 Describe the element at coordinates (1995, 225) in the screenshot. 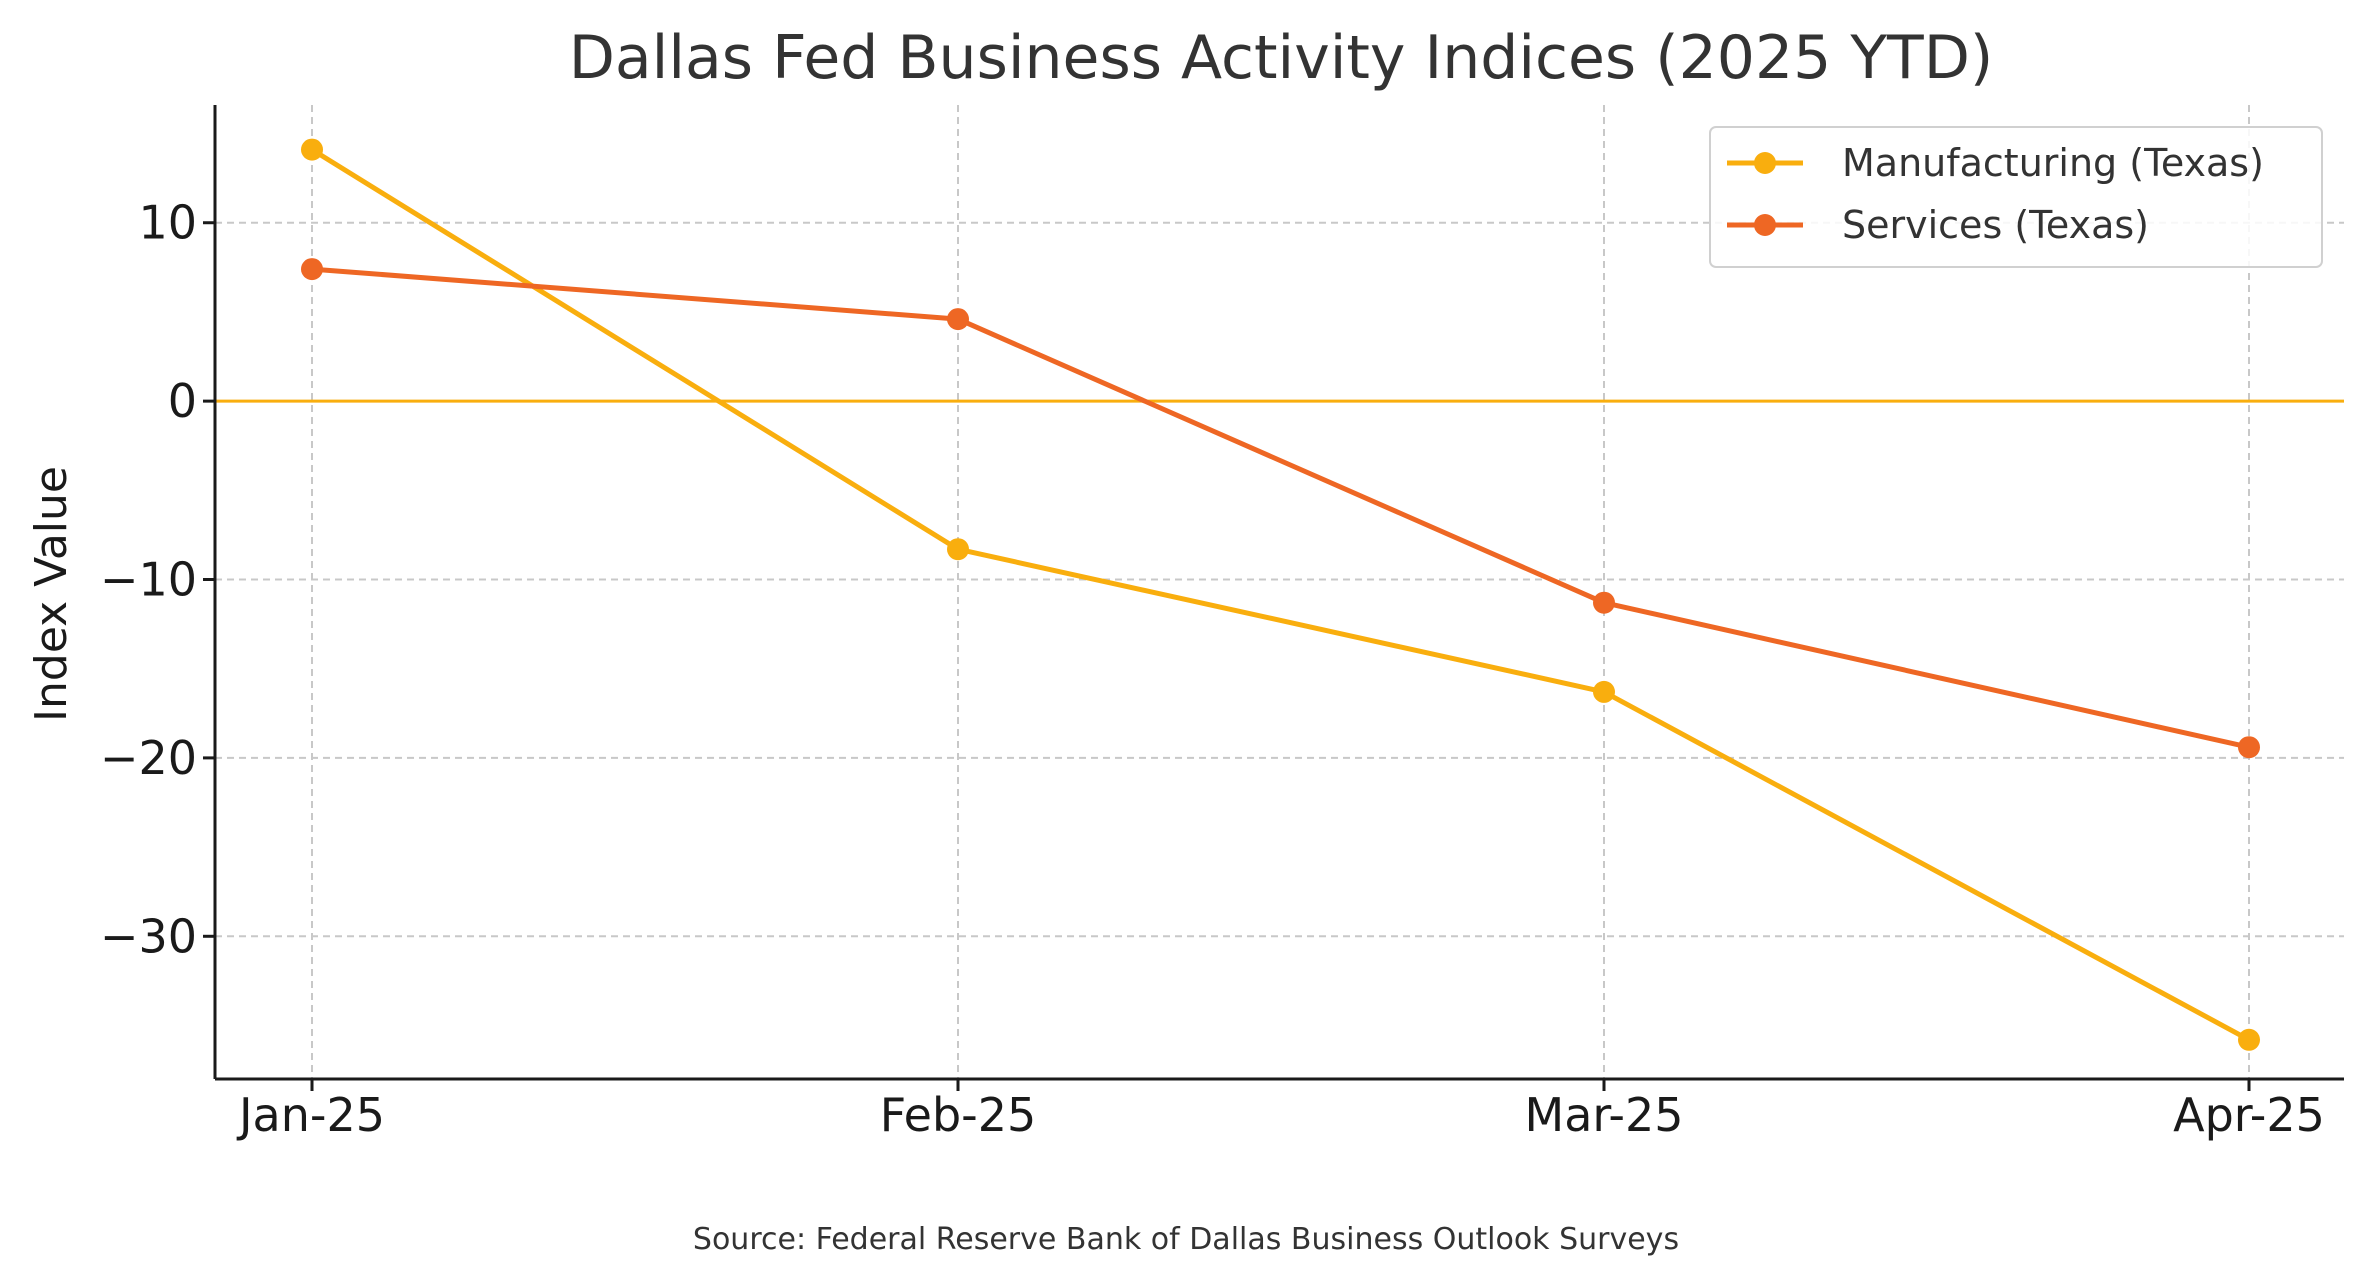

I see `legend-label: Services (Texas)` at that location.